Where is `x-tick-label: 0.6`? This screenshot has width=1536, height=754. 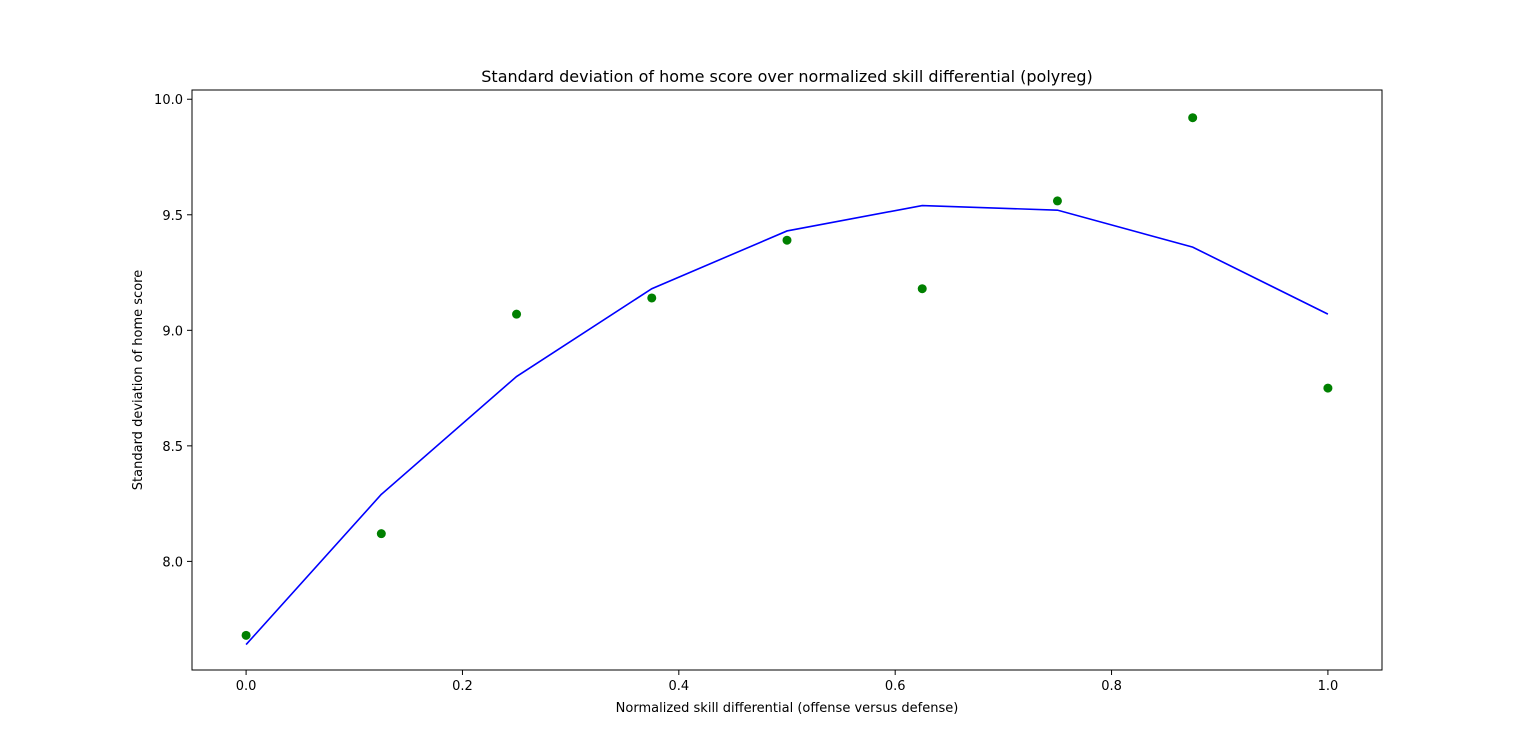 x-tick-label: 0.6 is located at coordinates (895, 686).